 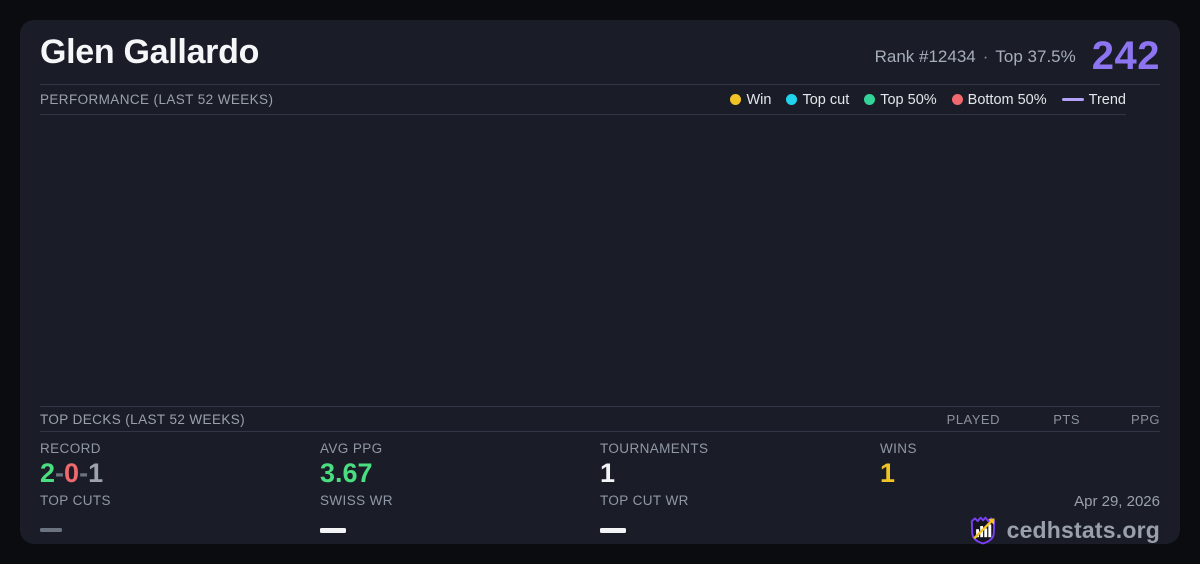 What do you see at coordinates (908, 99) in the screenshot?
I see `legend-label: Top 50%` at bounding box center [908, 99].